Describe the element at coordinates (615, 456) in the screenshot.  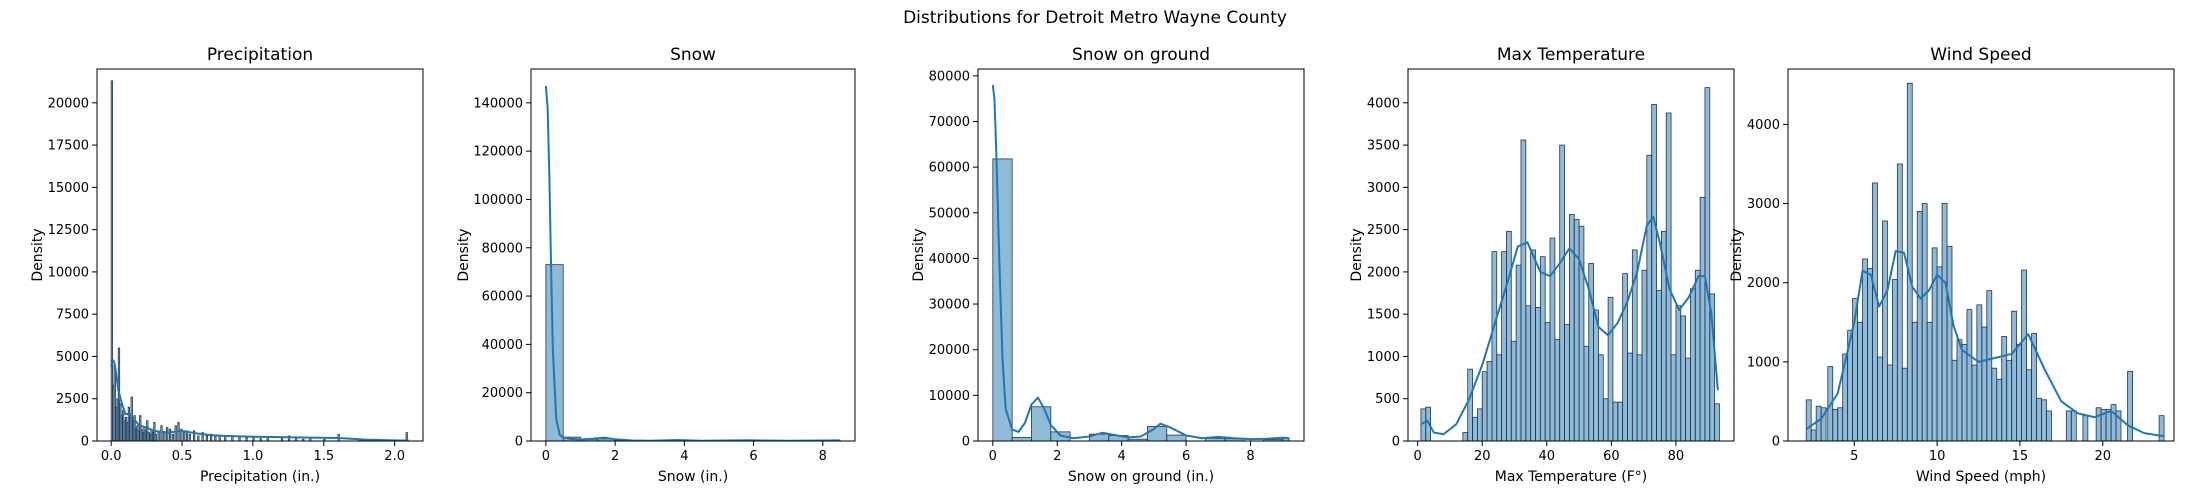
I see `x-tick-label: 2` at that location.